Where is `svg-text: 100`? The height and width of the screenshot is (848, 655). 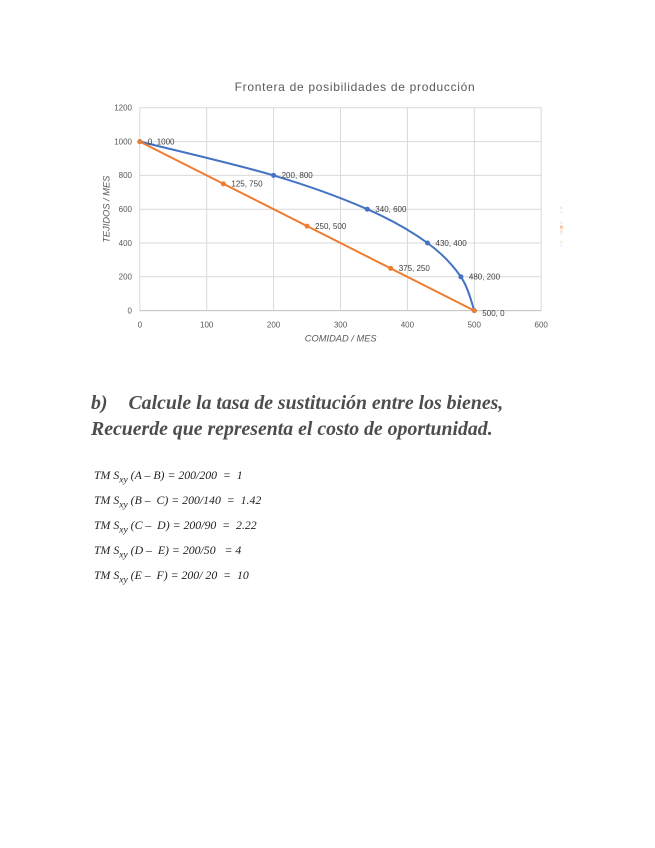 svg-text: 100 is located at coordinates (207, 325).